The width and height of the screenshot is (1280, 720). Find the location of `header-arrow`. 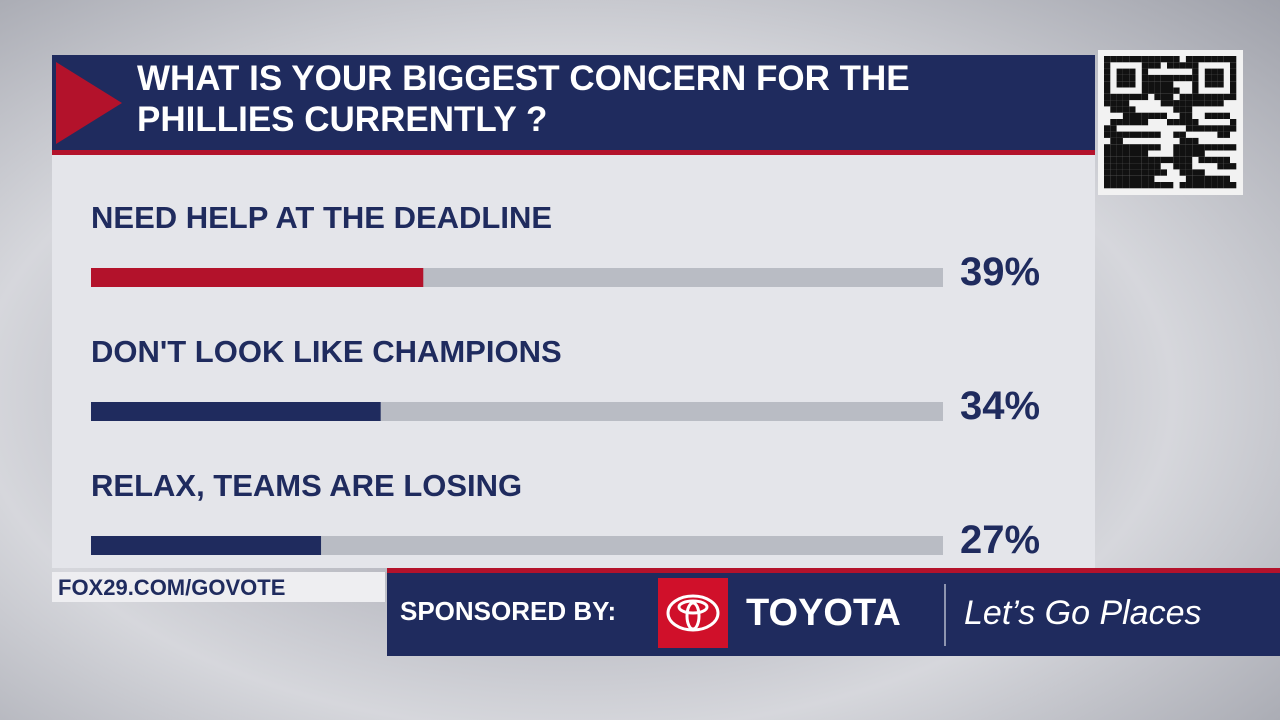

header-arrow is located at coordinates (89, 103).